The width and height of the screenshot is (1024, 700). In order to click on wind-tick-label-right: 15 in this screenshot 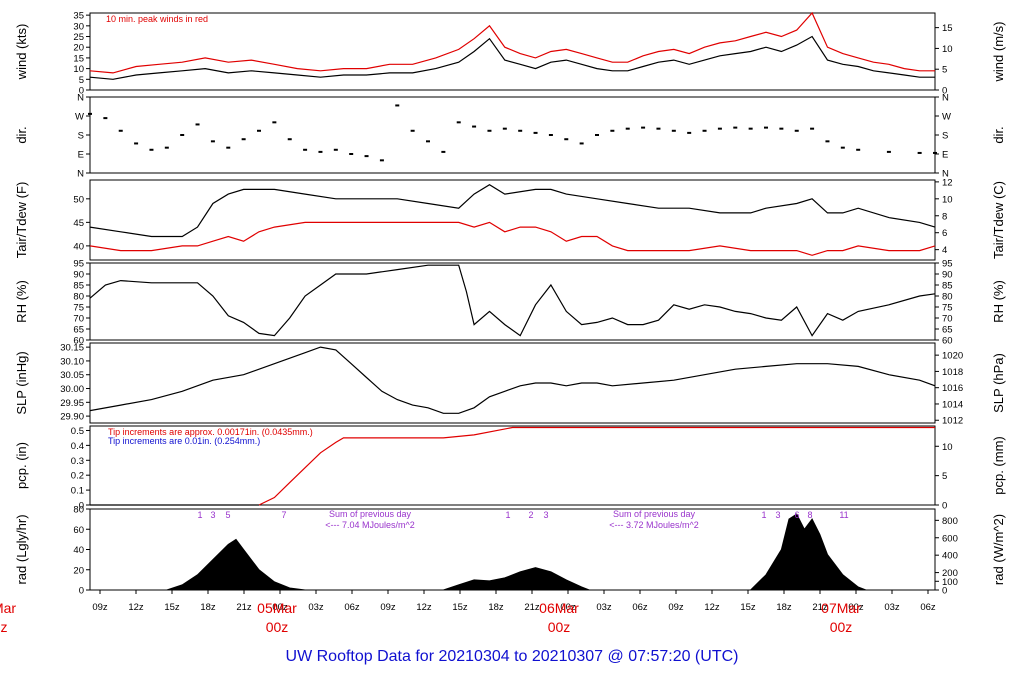, I will do `click(947, 28)`.